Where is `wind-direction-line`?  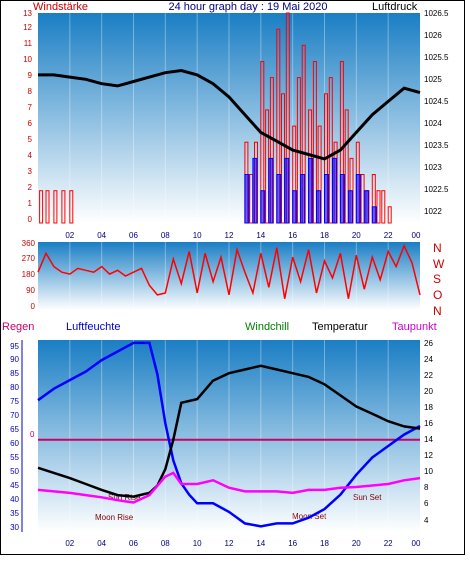 wind-direction-line is located at coordinates (229, 271).